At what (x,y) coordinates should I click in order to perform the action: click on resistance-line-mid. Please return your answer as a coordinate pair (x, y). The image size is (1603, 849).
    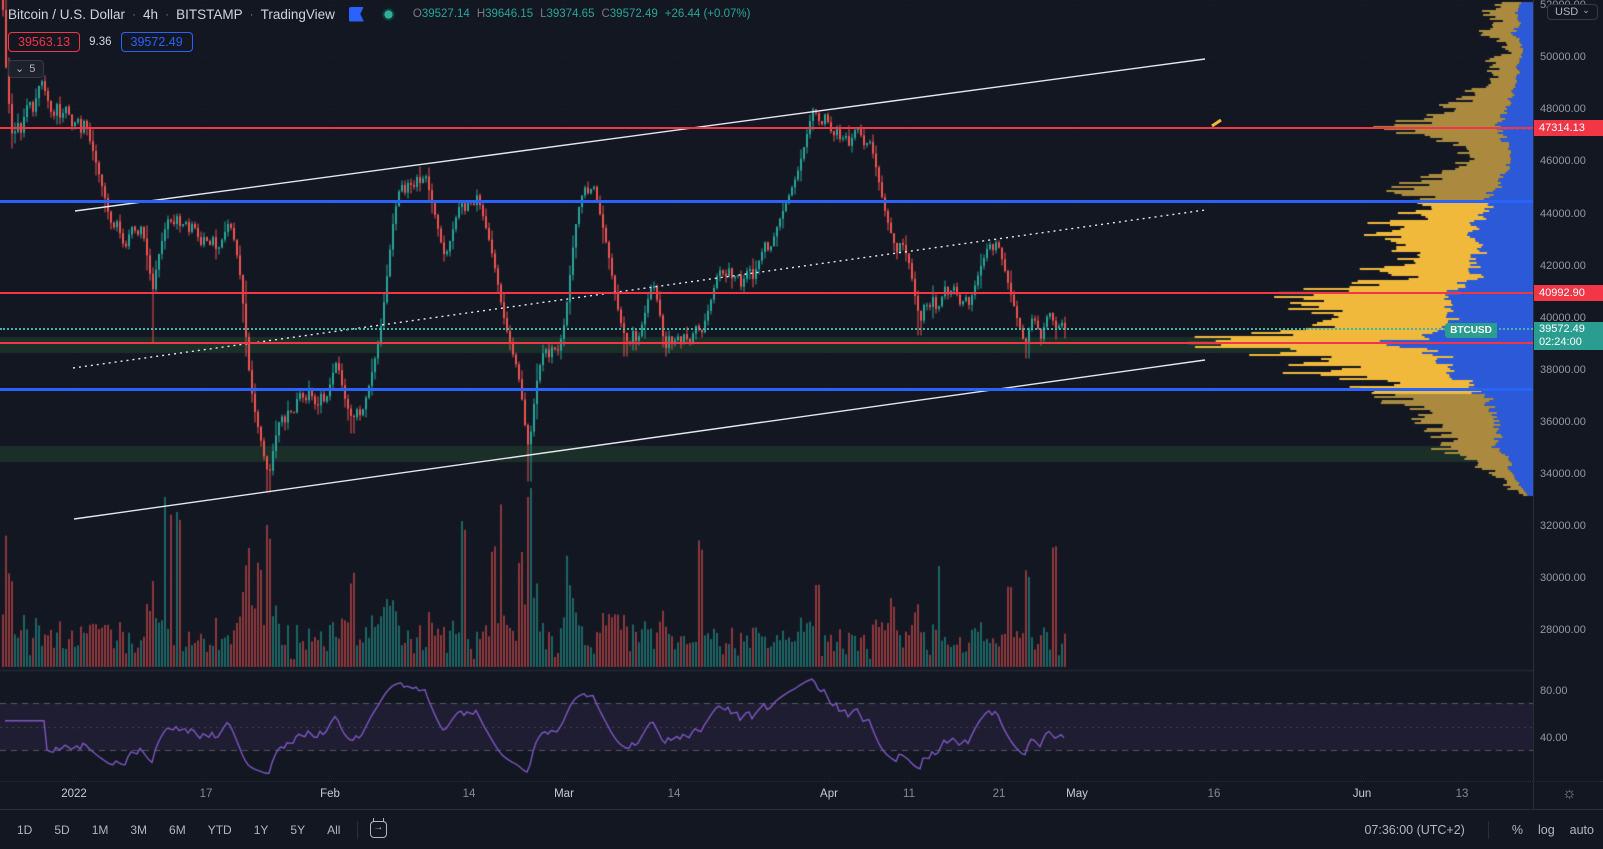
    Looking at the image, I should click on (766, 293).